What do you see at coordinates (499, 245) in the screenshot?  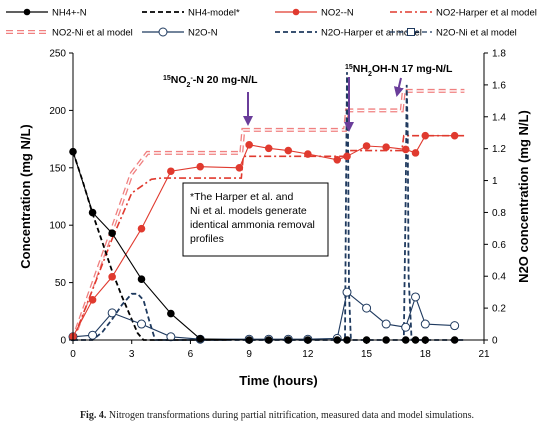 I see `y2-tick-label: 0.6` at bounding box center [499, 245].